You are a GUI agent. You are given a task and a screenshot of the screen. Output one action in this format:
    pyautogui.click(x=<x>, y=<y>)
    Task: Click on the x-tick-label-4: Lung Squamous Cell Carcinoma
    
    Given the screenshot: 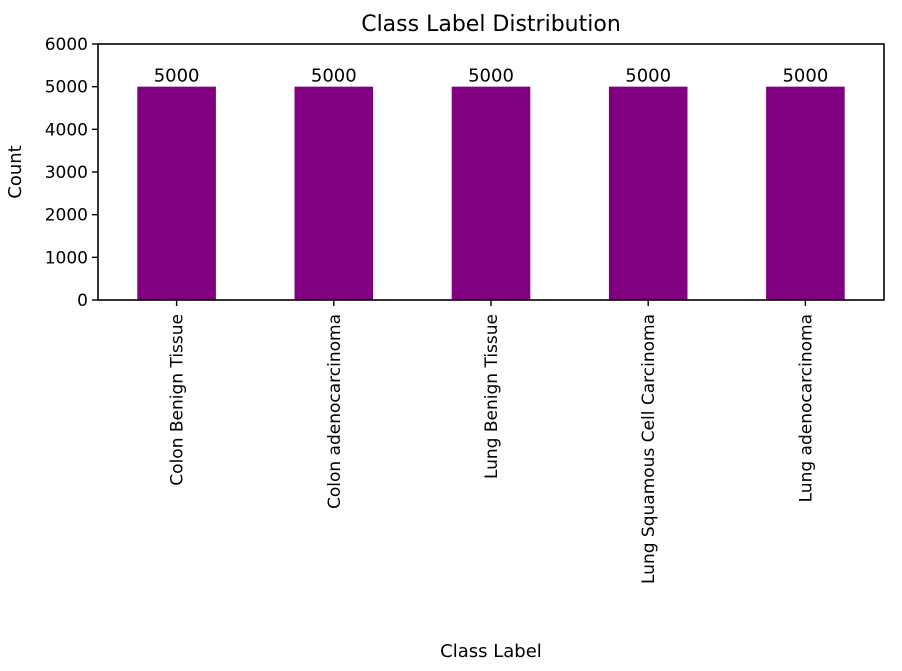 What is the action you would take?
    pyautogui.click(x=649, y=449)
    